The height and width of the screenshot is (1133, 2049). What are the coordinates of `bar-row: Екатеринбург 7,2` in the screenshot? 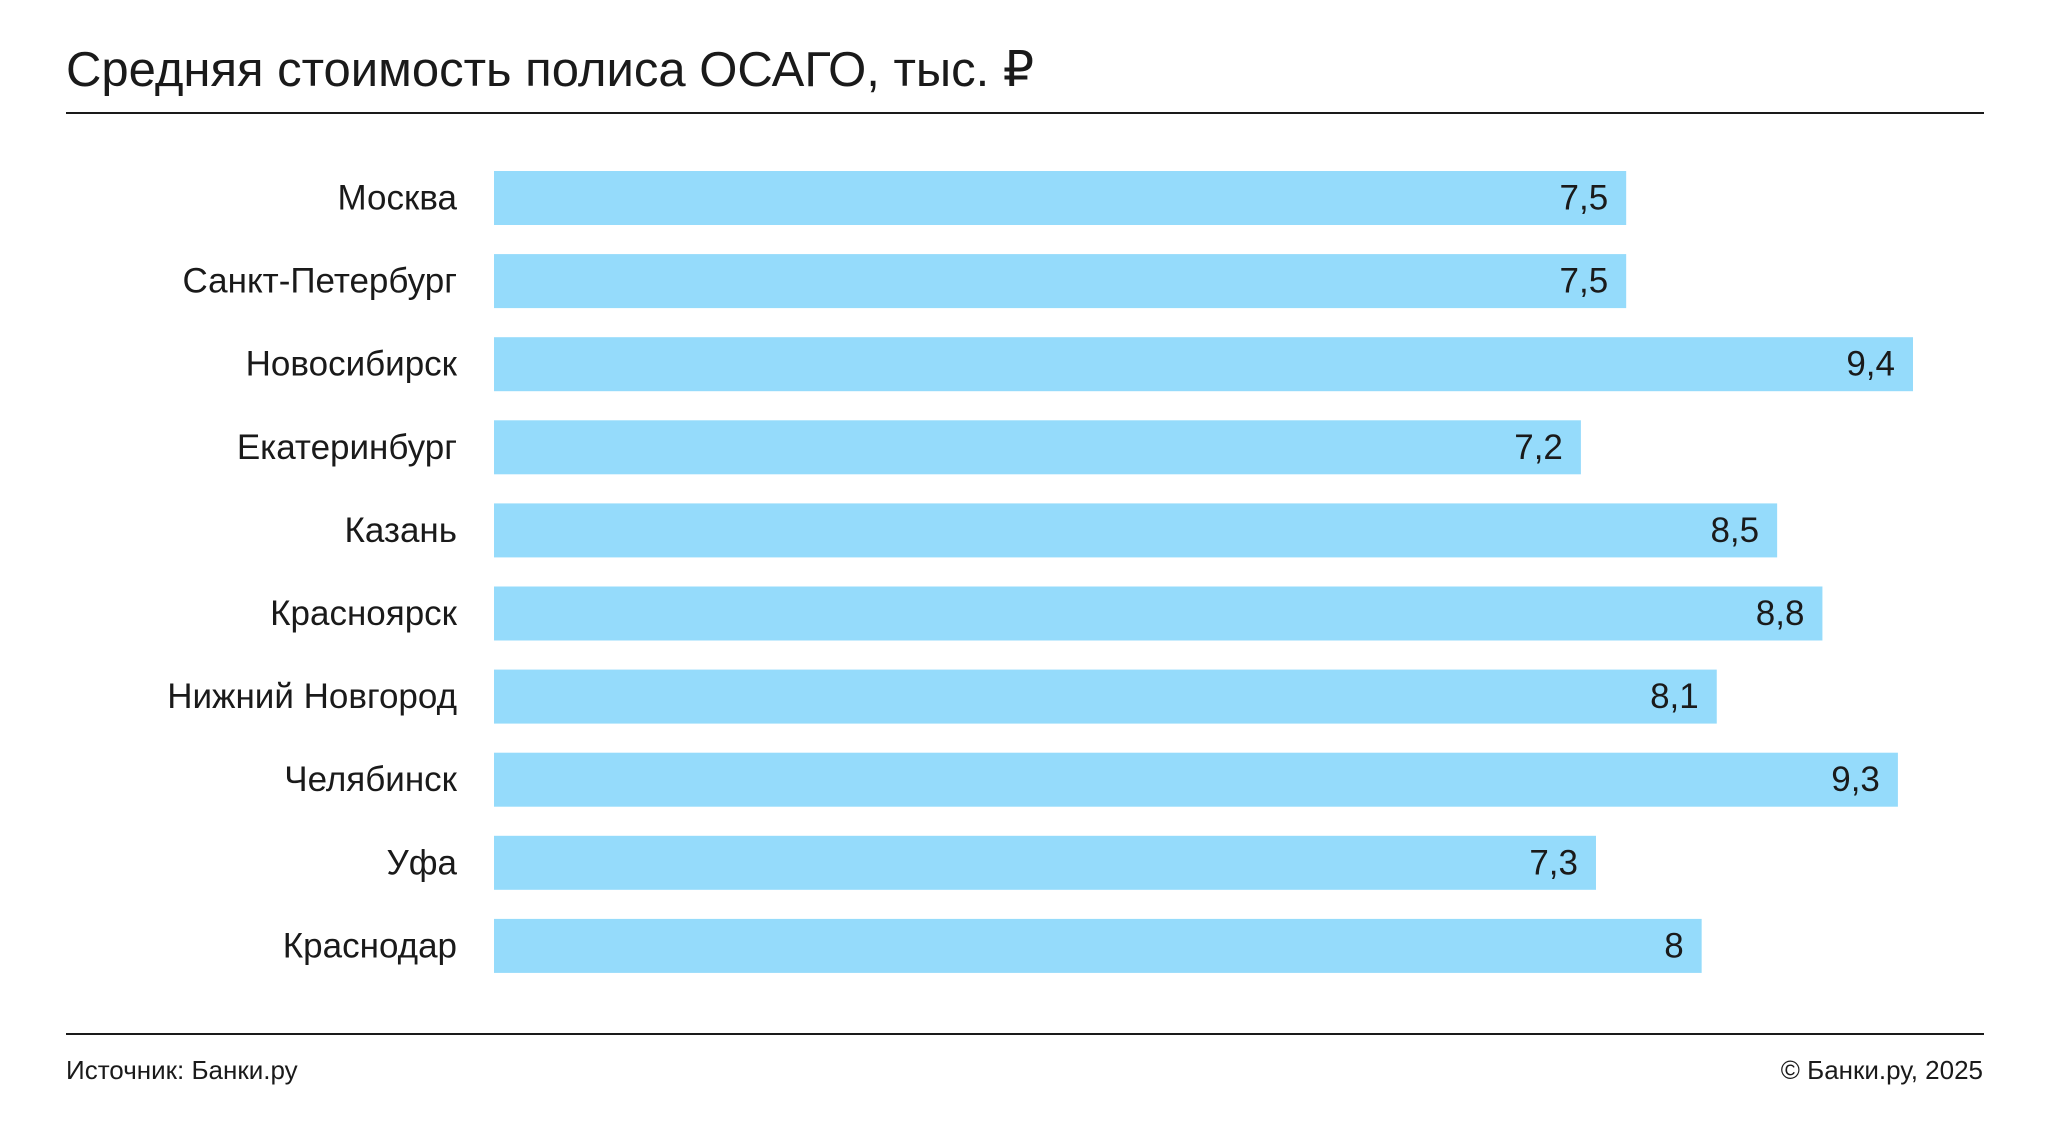 It's located at (909, 447).